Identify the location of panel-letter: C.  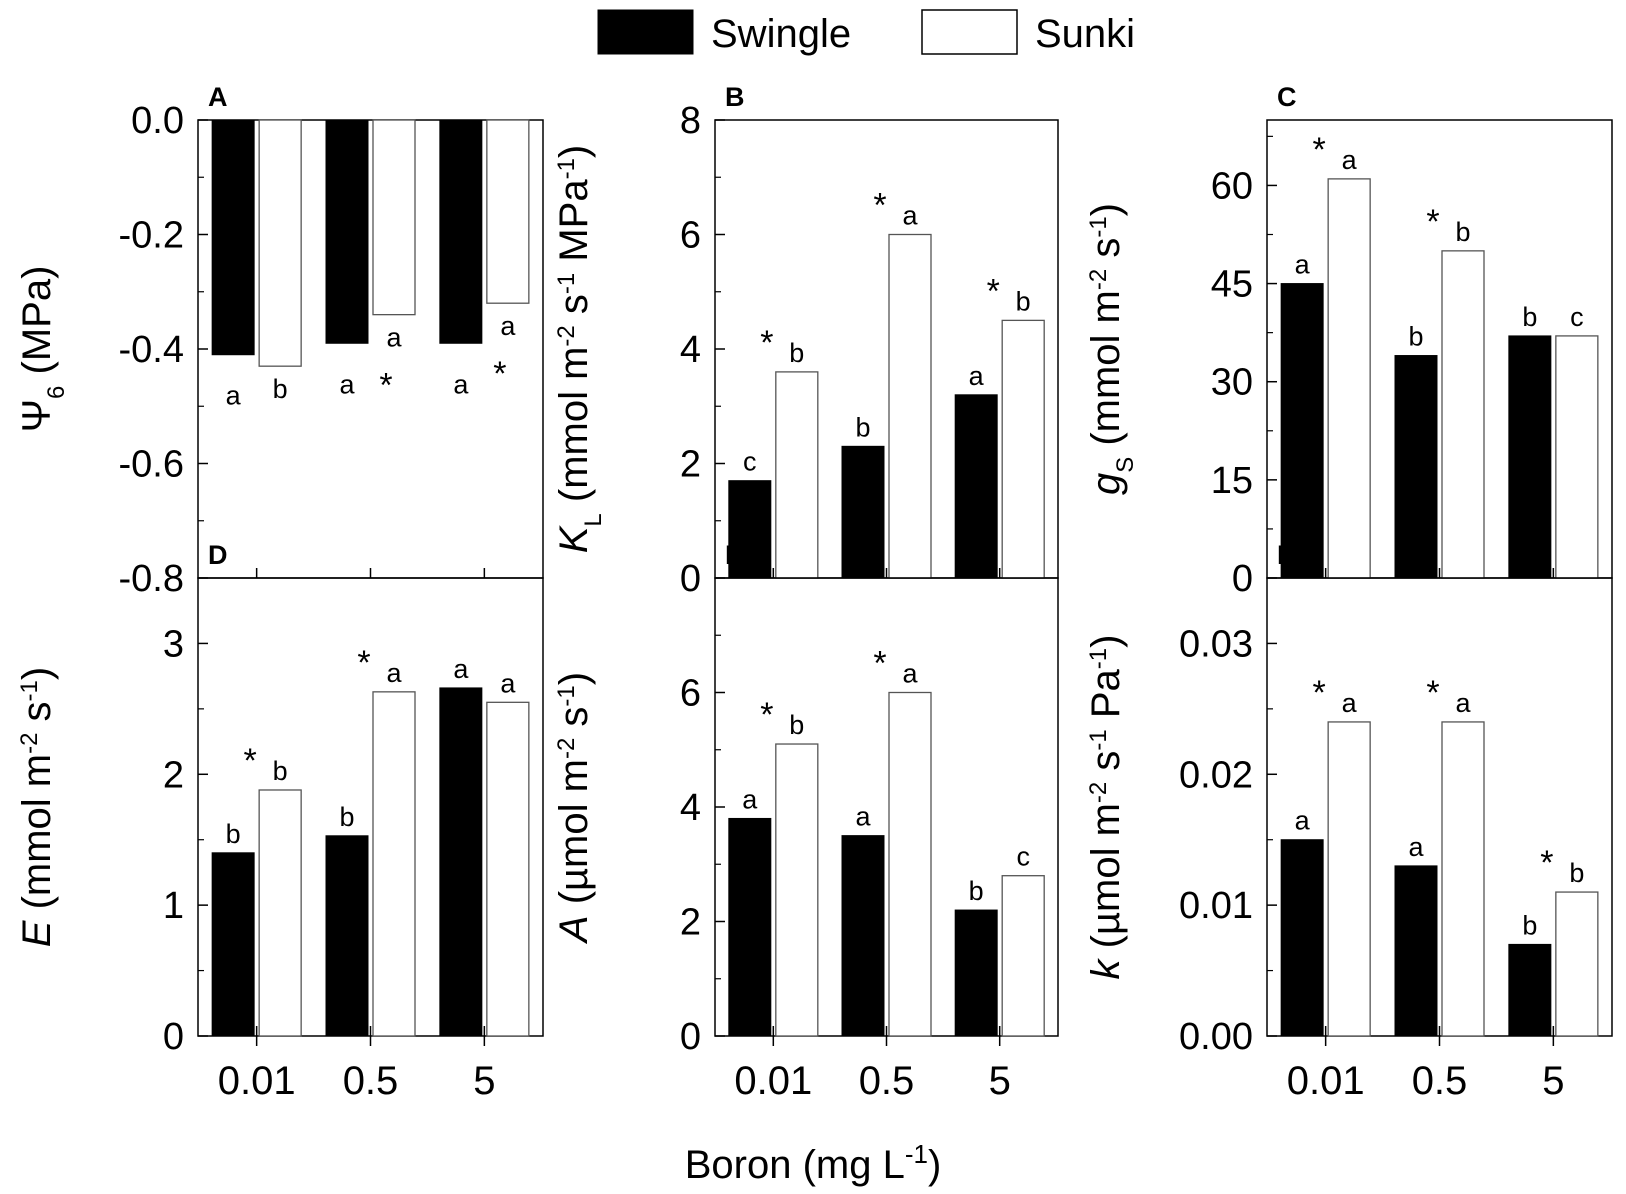
(1287, 97).